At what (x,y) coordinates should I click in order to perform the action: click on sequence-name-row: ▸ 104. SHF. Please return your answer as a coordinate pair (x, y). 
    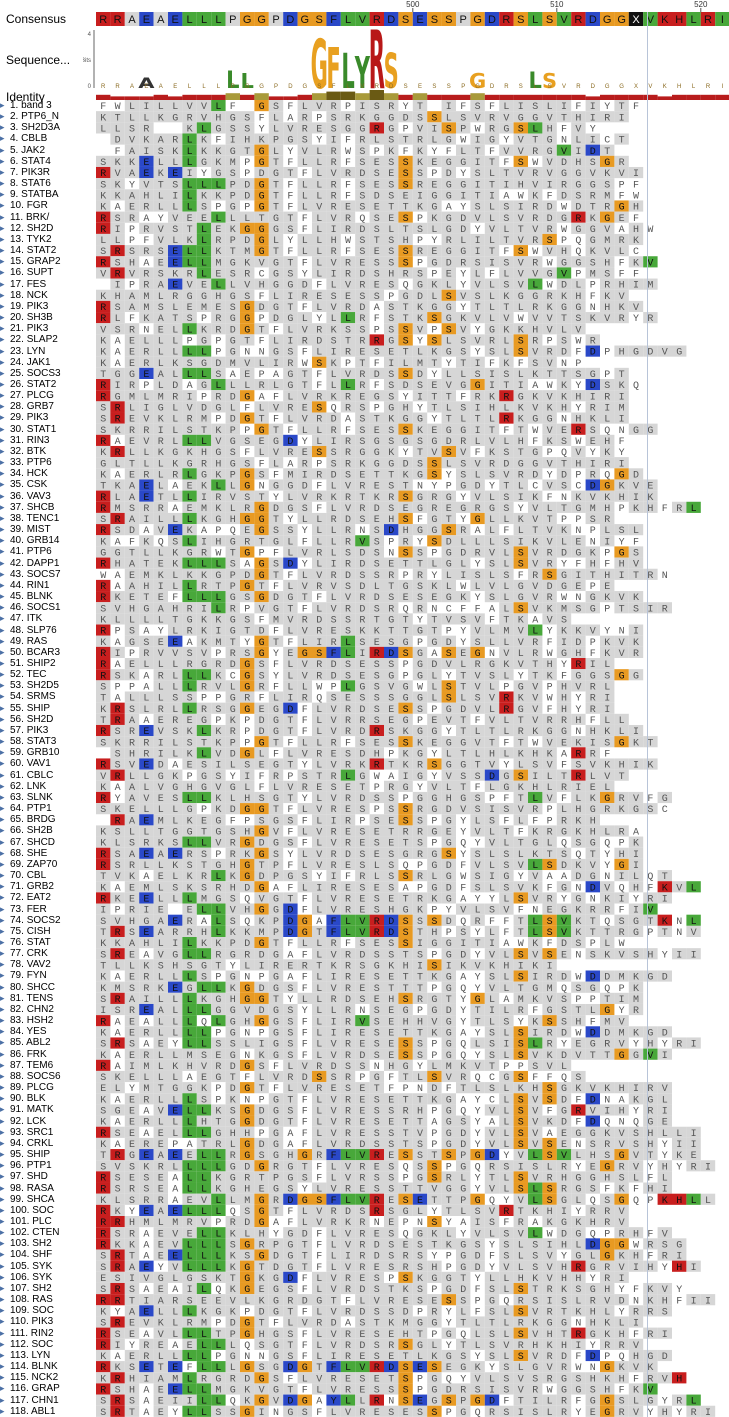
    Looking at the image, I should click on (48, 1254).